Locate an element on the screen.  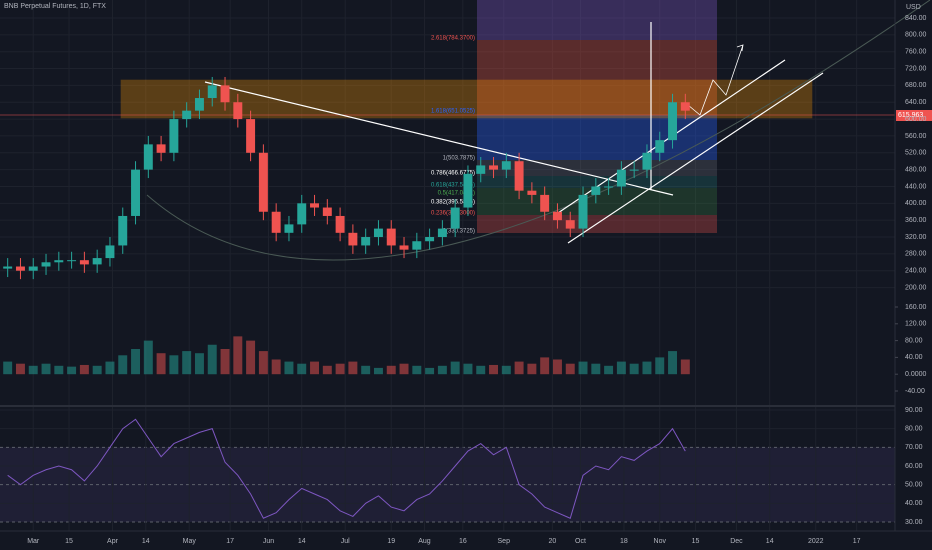
y-tick-label: 200.00 is located at coordinates (916, 287).